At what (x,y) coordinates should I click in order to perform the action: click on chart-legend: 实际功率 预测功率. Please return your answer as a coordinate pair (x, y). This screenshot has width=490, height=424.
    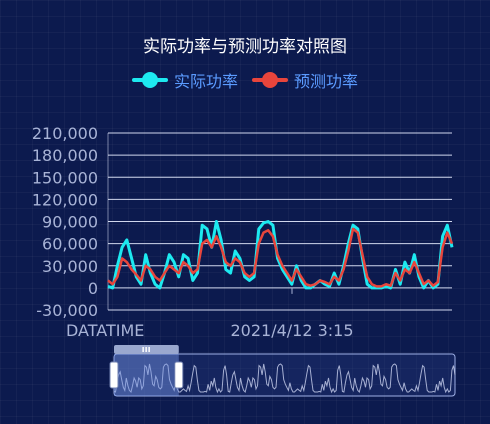
    Looking at the image, I should click on (245, 80).